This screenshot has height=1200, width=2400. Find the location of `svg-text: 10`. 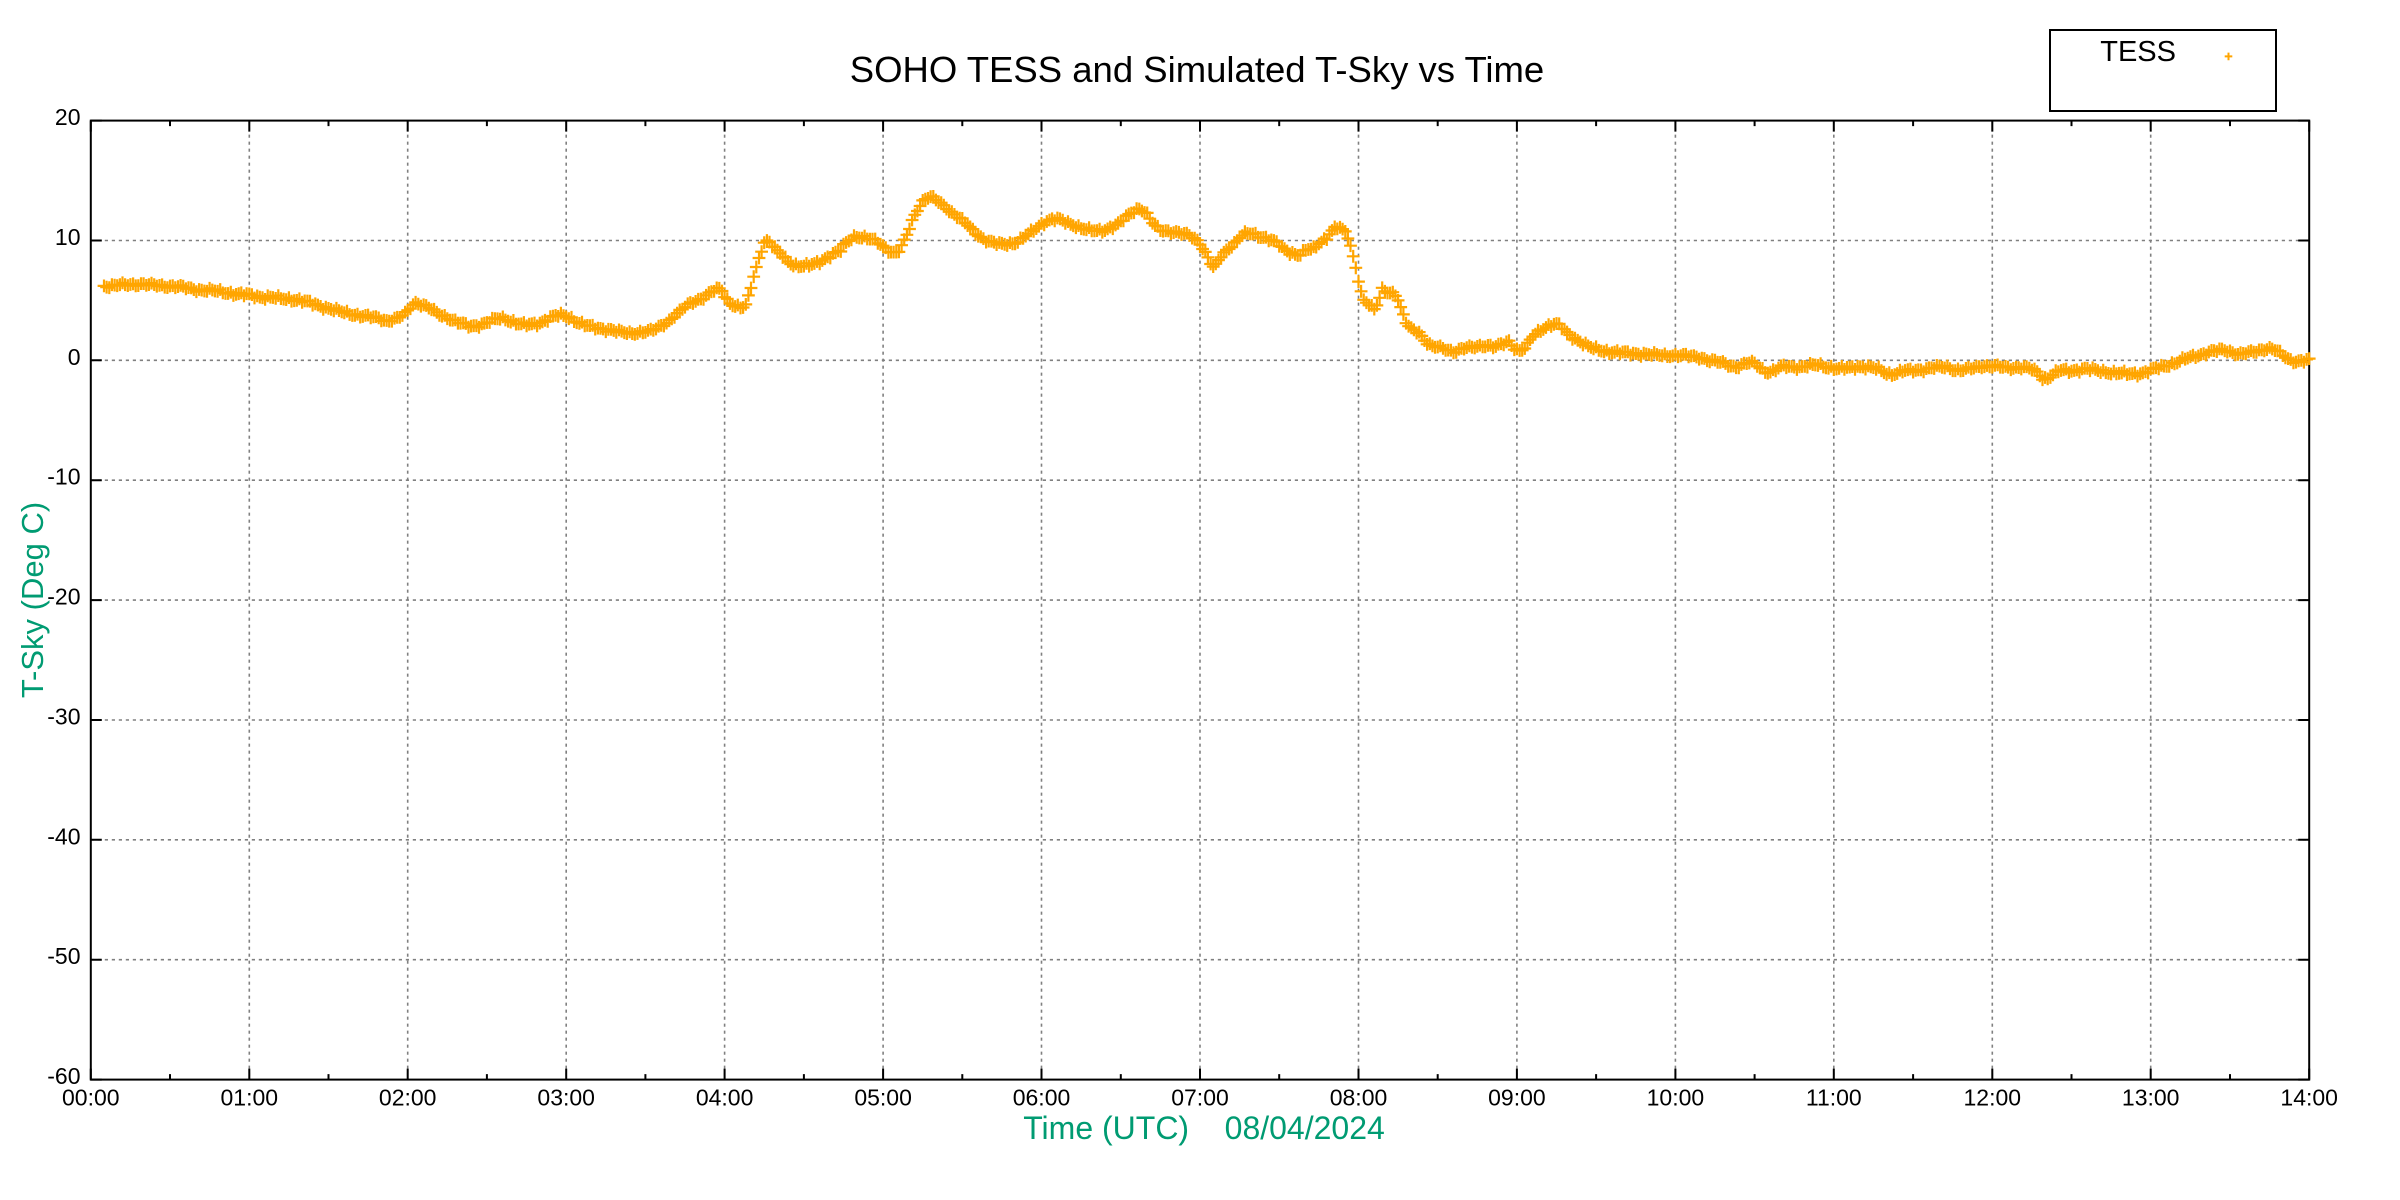

svg-text: 10 is located at coordinates (68, 237).